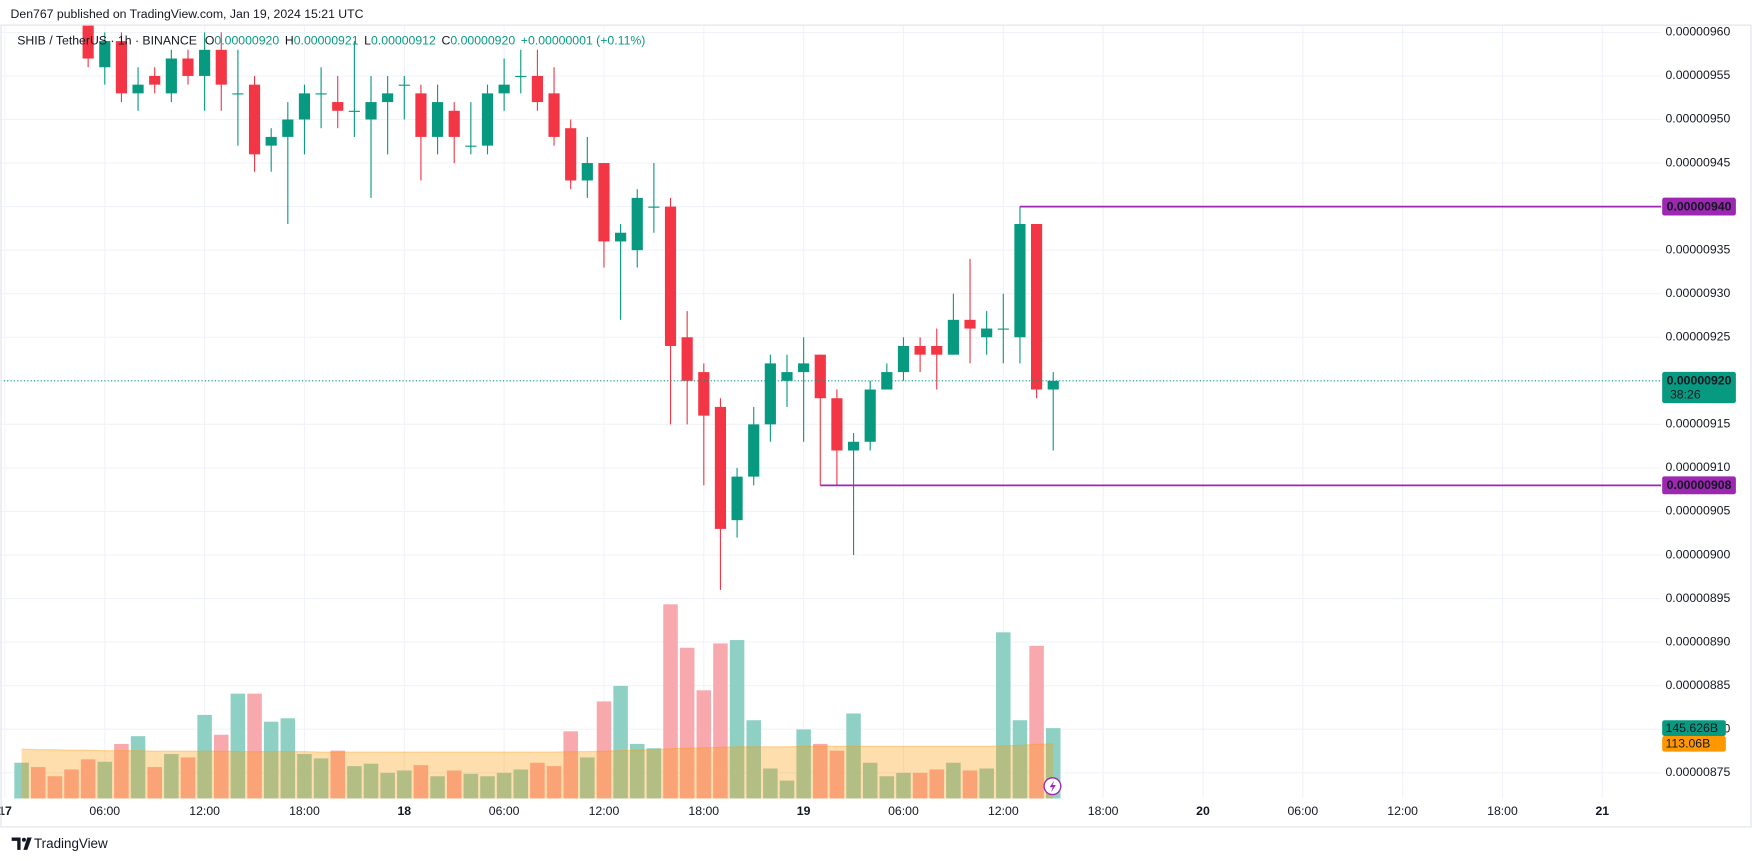 The width and height of the screenshot is (1752, 861). I want to click on footer-brand: TradingView, so click(71, 843).